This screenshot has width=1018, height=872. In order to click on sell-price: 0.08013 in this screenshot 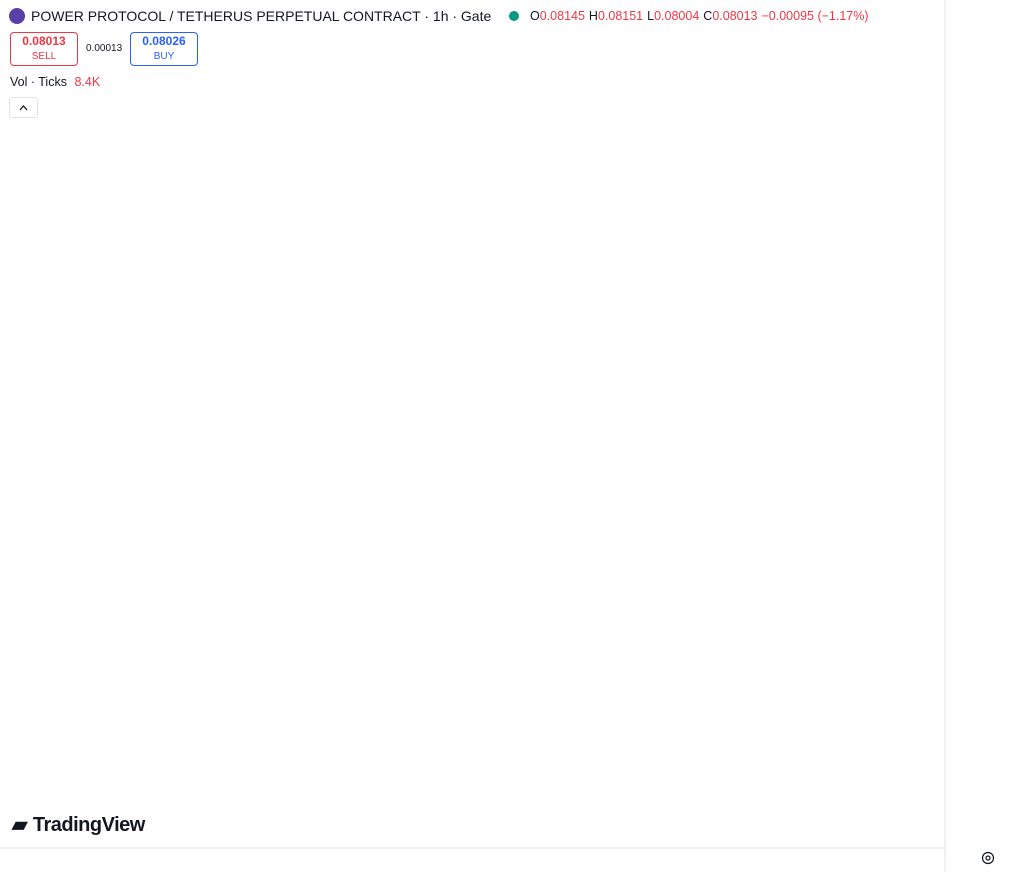, I will do `click(44, 41)`.